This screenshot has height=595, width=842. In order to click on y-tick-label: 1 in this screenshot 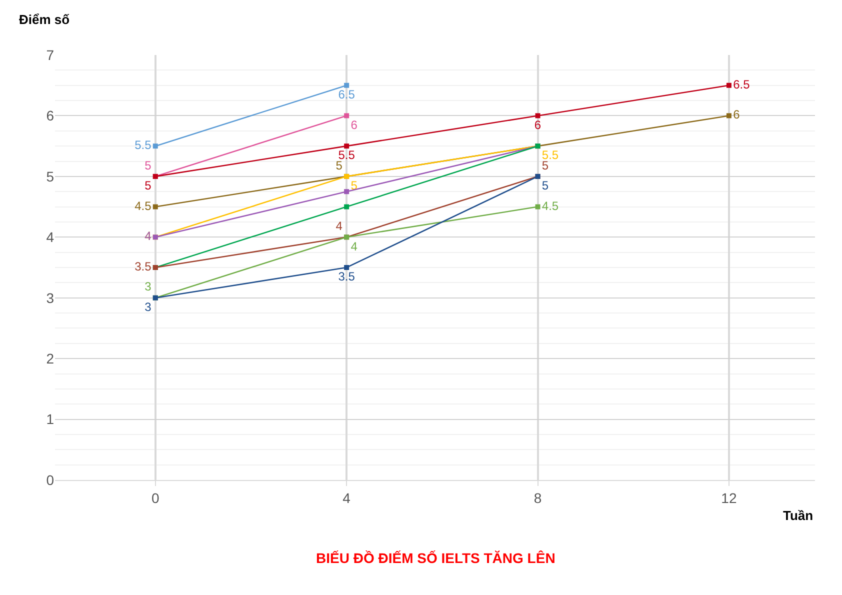, I will do `click(50, 419)`.